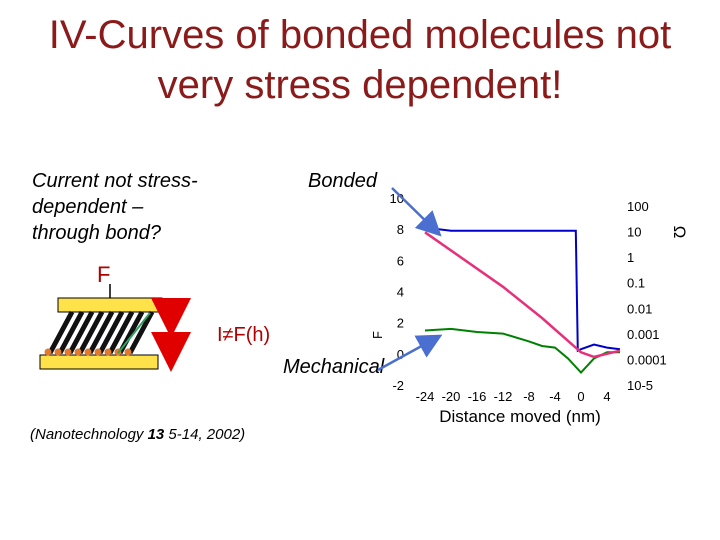 This screenshot has height=540, width=720. What do you see at coordinates (156, 434) in the screenshot?
I see `citation-volume: 13` at bounding box center [156, 434].